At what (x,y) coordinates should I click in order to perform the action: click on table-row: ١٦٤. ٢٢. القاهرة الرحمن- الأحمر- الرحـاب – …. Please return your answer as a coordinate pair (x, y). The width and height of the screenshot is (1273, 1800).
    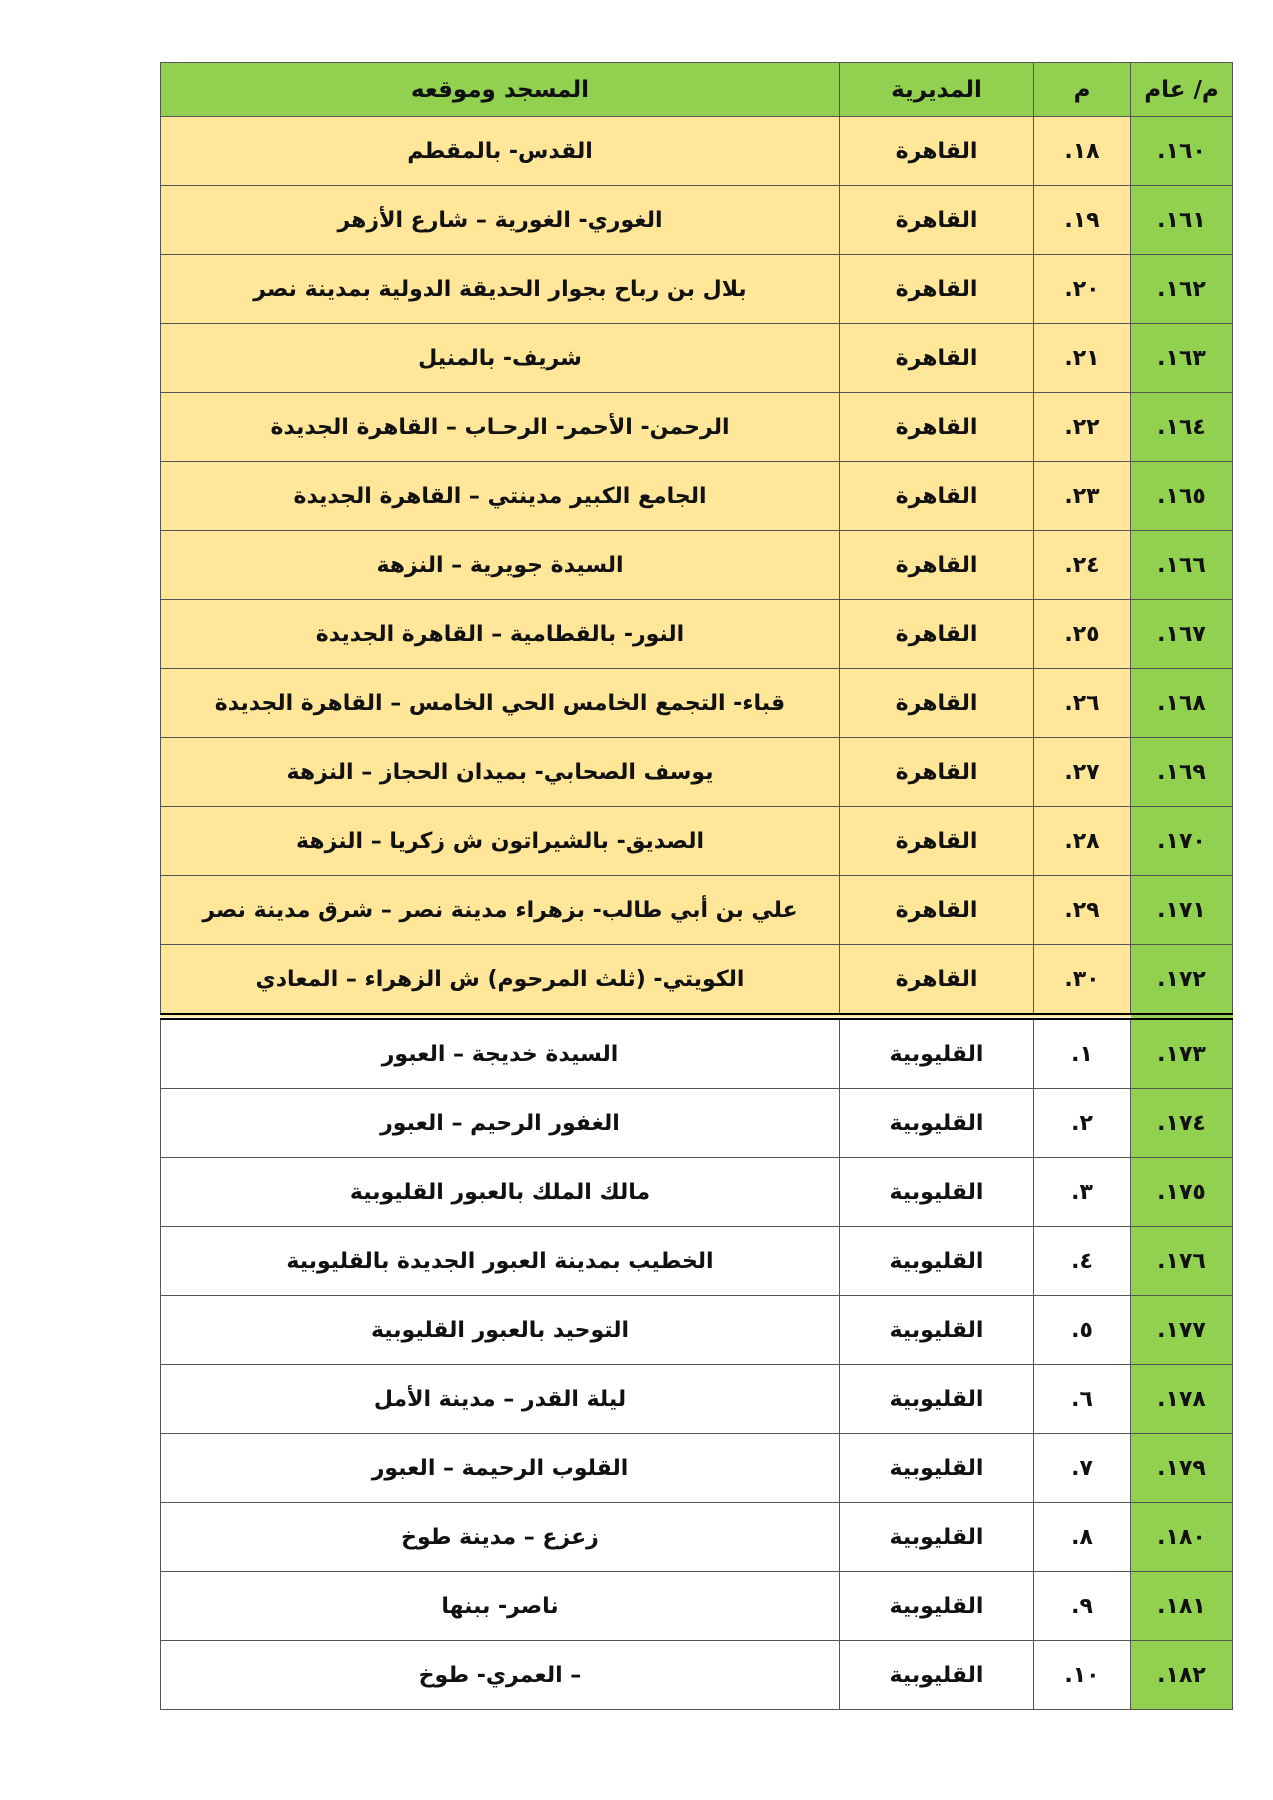
    Looking at the image, I should click on (696, 427).